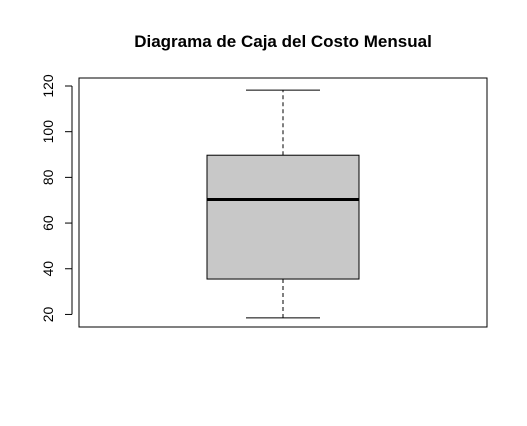 Image resolution: width=527 pixels, height=426 pixels. Describe the element at coordinates (48, 177) in the screenshot. I see `y-tick-label: 80` at that location.